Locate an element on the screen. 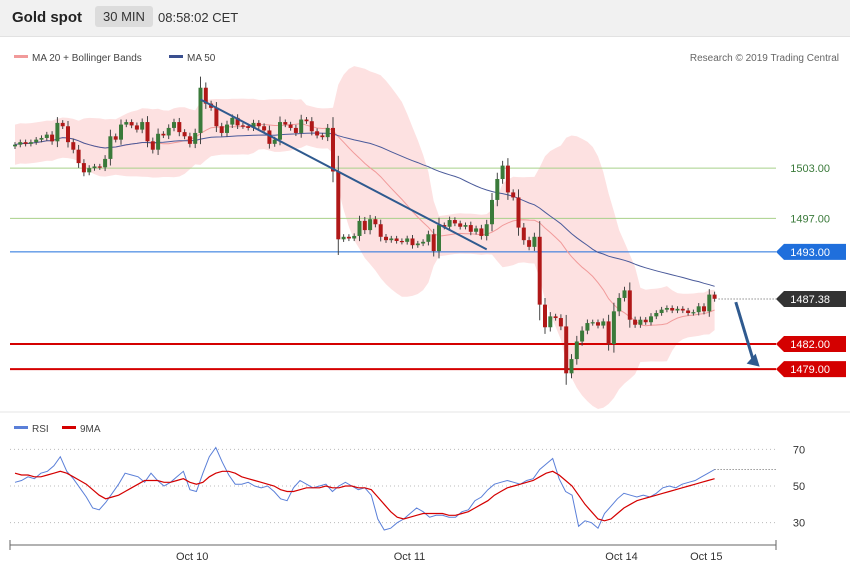 Image resolution: width=850 pixels, height=576 pixels. x-tick-label: Oct 10 is located at coordinates (192, 557).